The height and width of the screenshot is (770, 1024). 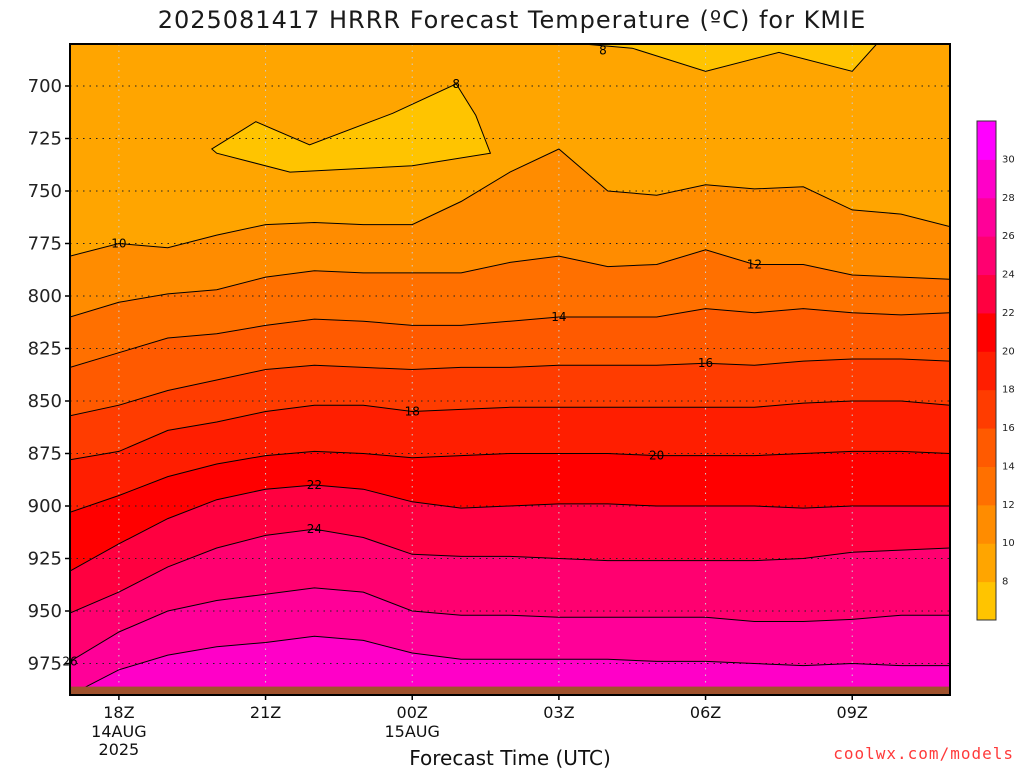 I want to click on contour-label-10: 10, so click(x=118, y=244).